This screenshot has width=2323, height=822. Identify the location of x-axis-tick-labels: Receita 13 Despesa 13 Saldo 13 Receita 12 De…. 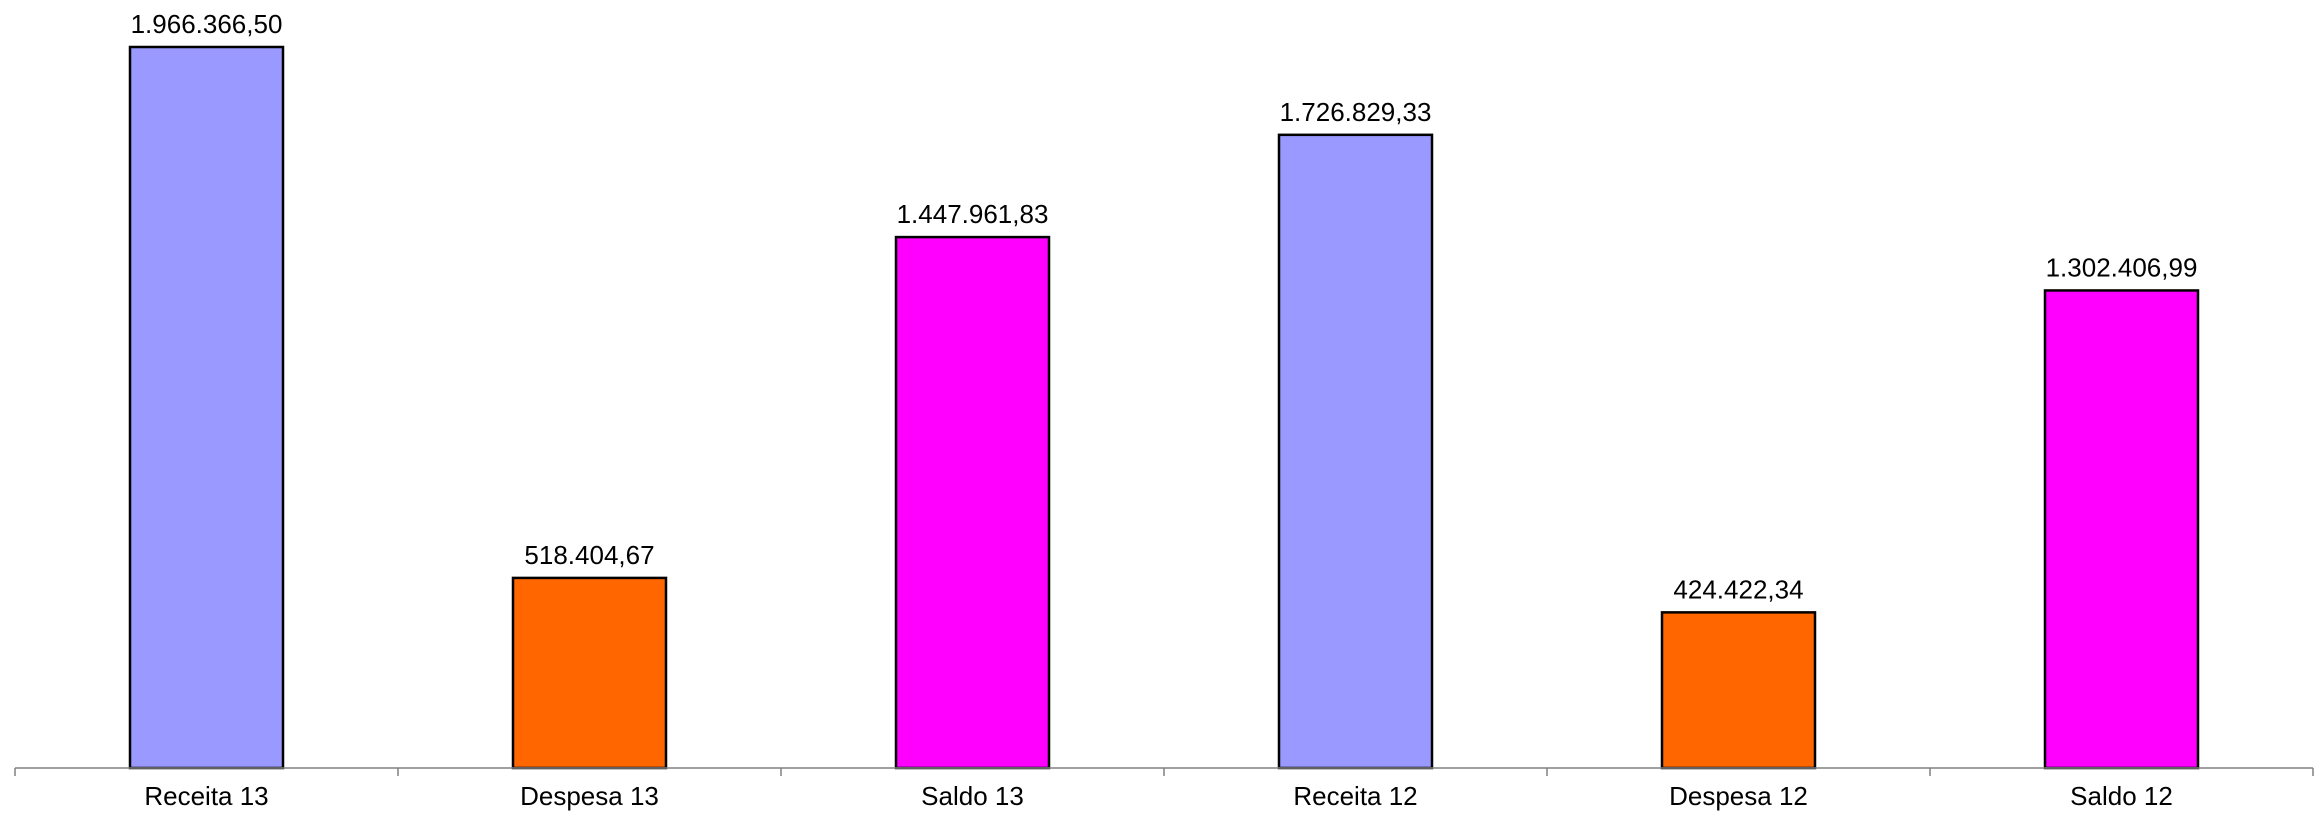
(1158, 796).